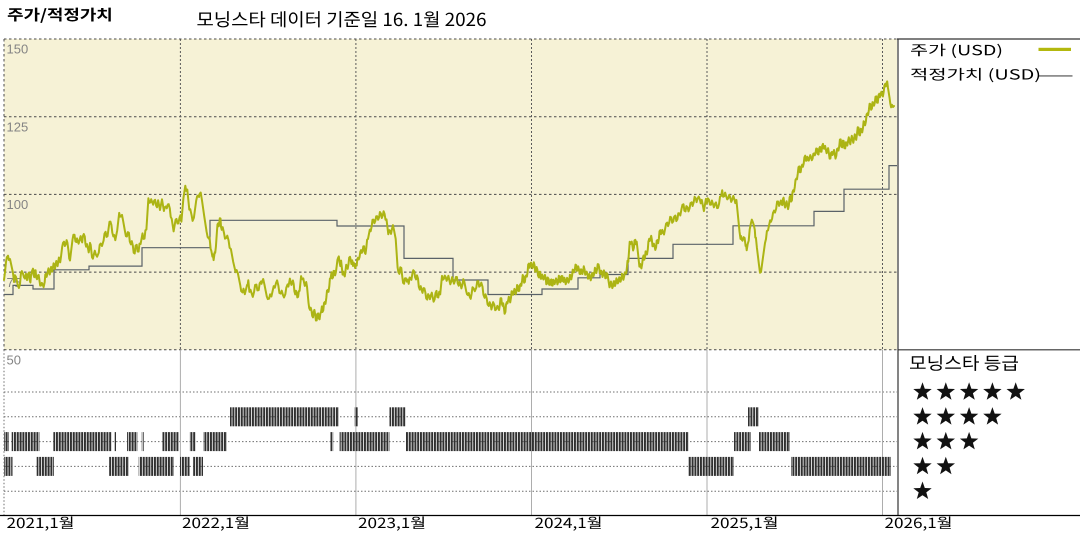  Describe the element at coordinates (18, 49) in the screenshot. I see `svg-text: 150` at that location.